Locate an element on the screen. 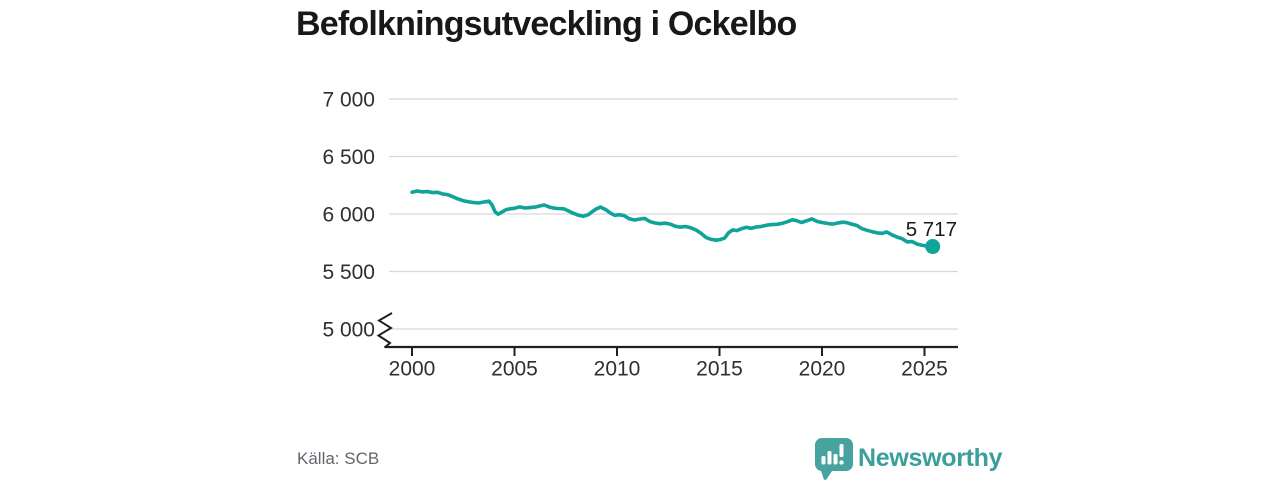 The width and height of the screenshot is (1280, 480). y-tick-label-5500: 5 500 is located at coordinates (348, 272).